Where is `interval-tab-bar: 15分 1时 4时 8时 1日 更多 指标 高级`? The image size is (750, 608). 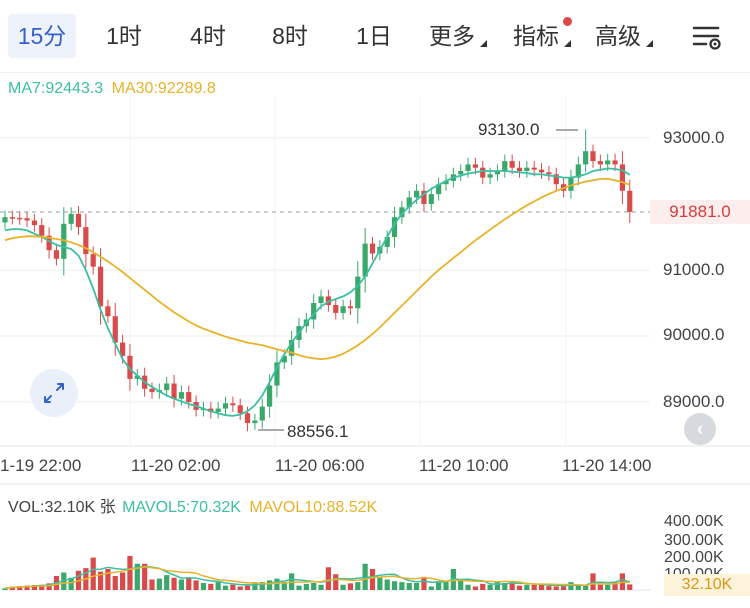
interval-tab-bar: 15分 1时 4时 8时 1日 更多 指标 高级 is located at coordinates (375, 36).